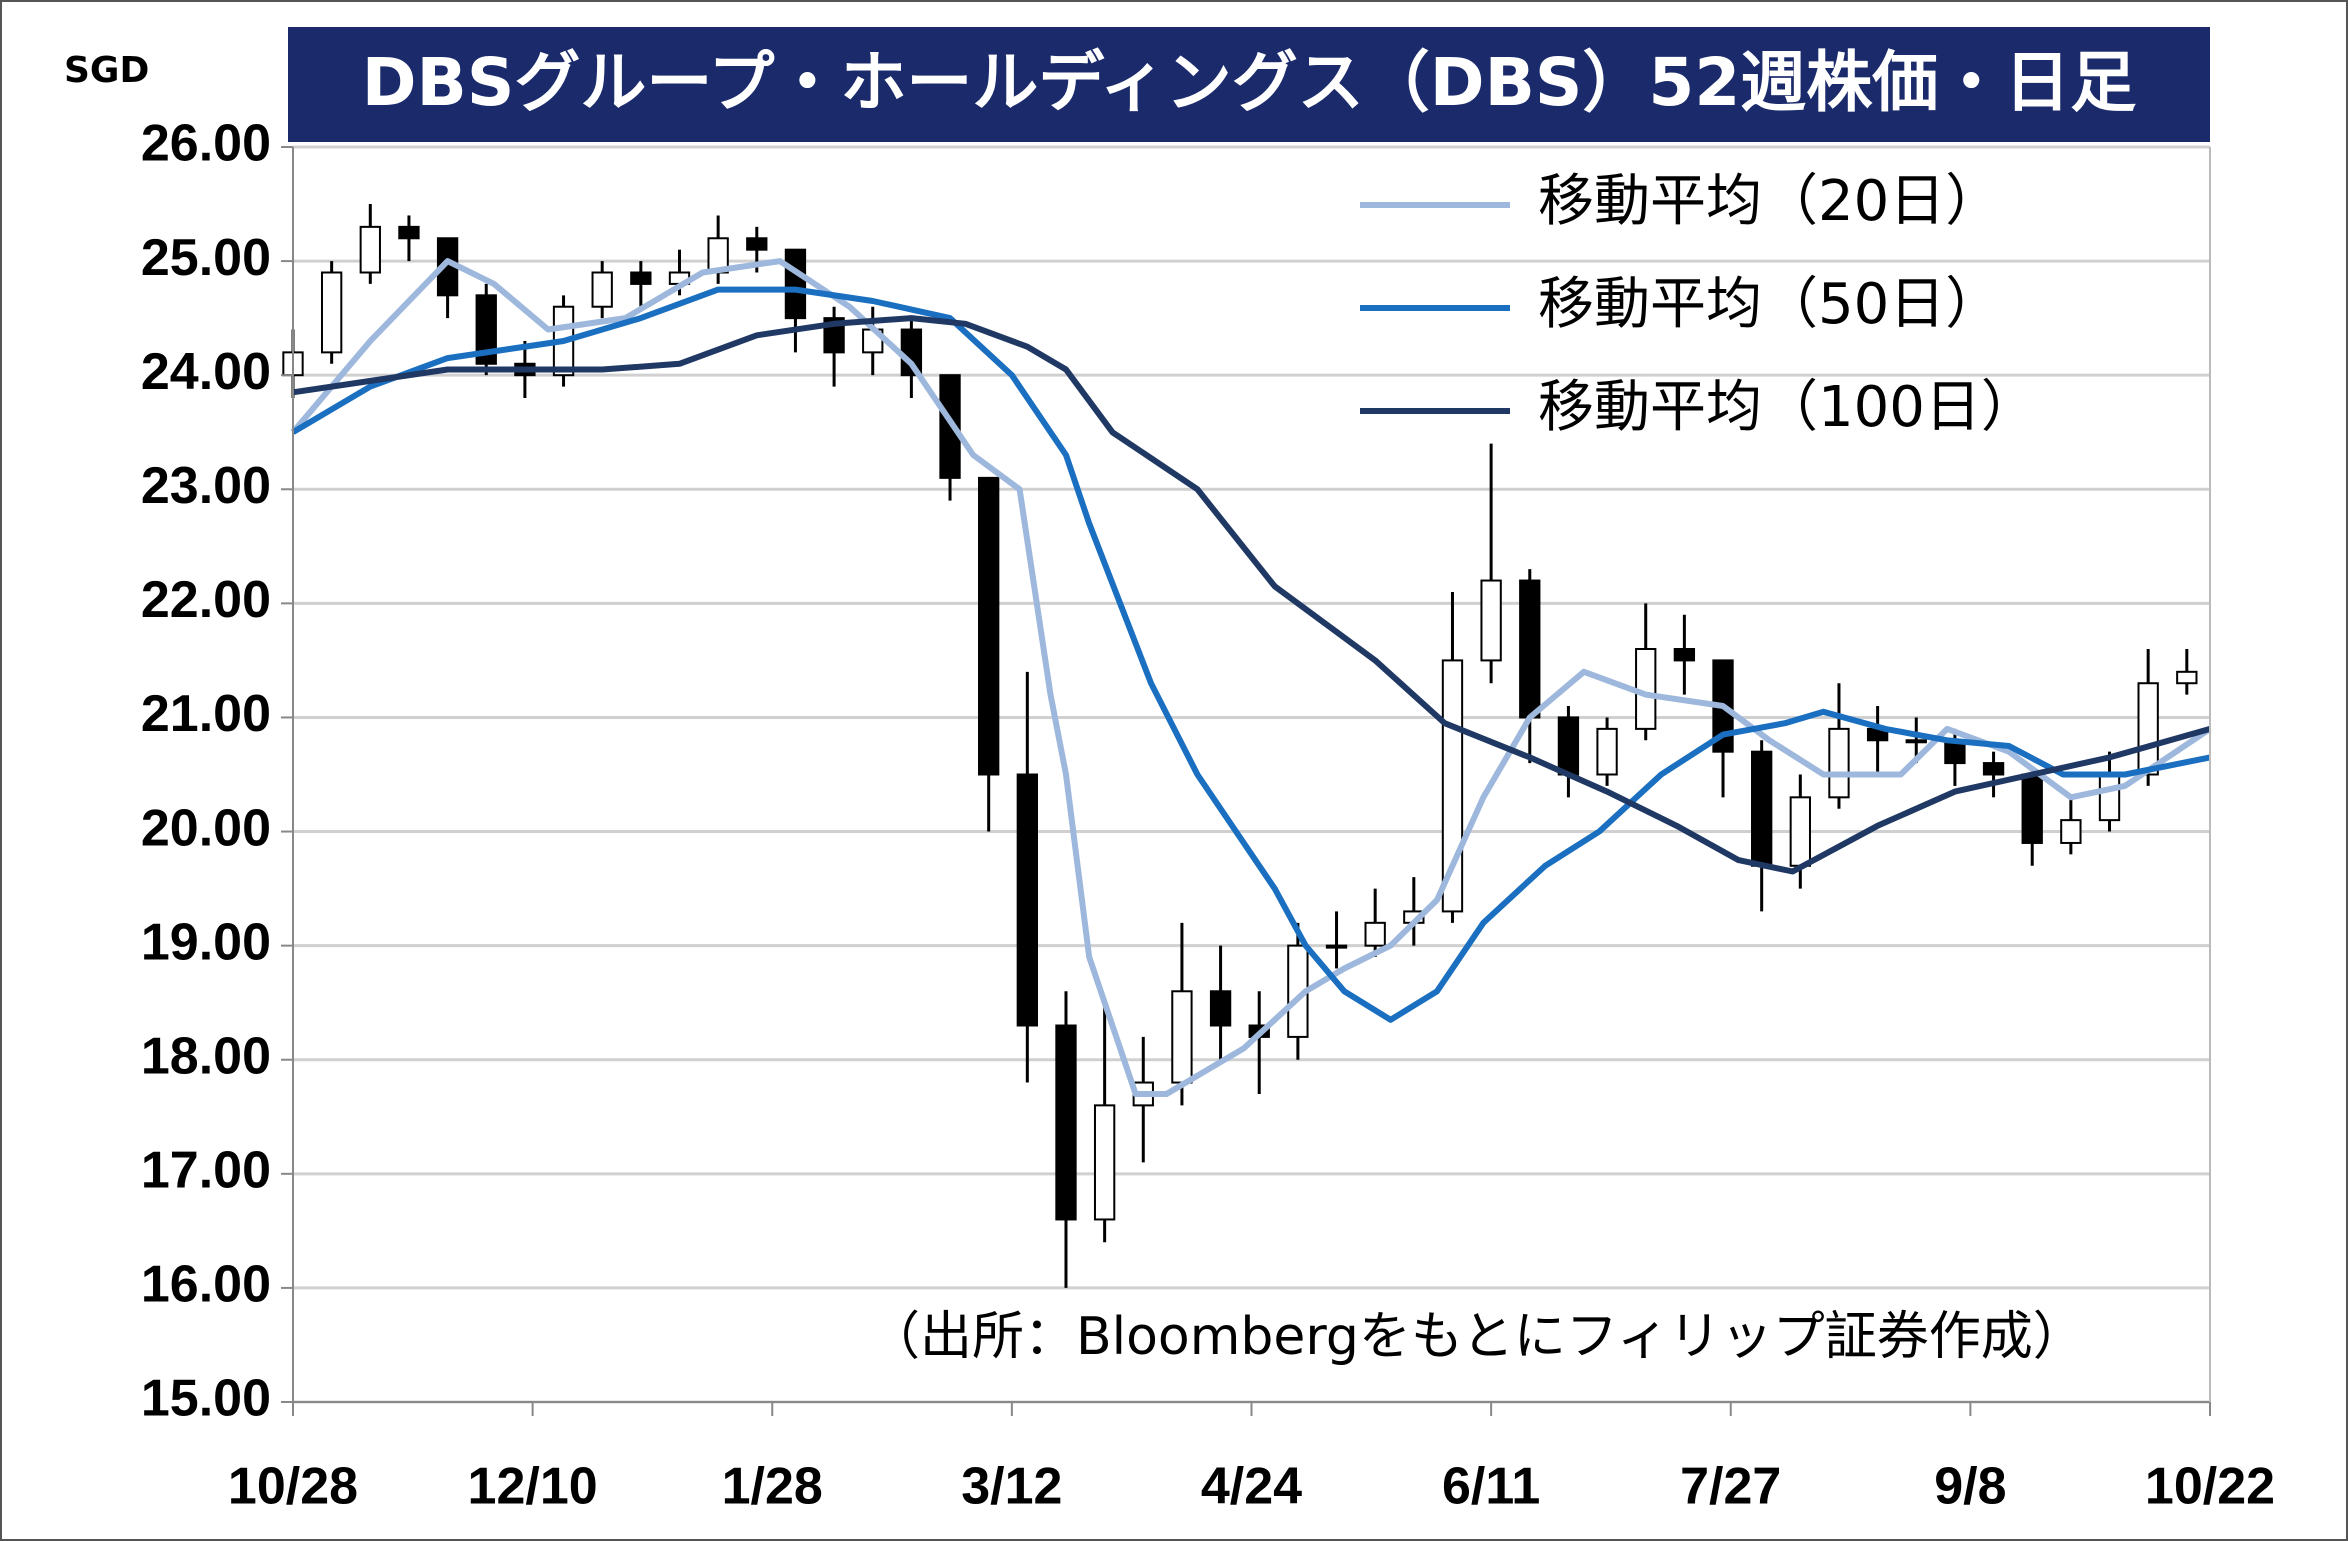  What do you see at coordinates (1011, 1487) in the screenshot?
I see `x-tick-label: 3/12` at bounding box center [1011, 1487].